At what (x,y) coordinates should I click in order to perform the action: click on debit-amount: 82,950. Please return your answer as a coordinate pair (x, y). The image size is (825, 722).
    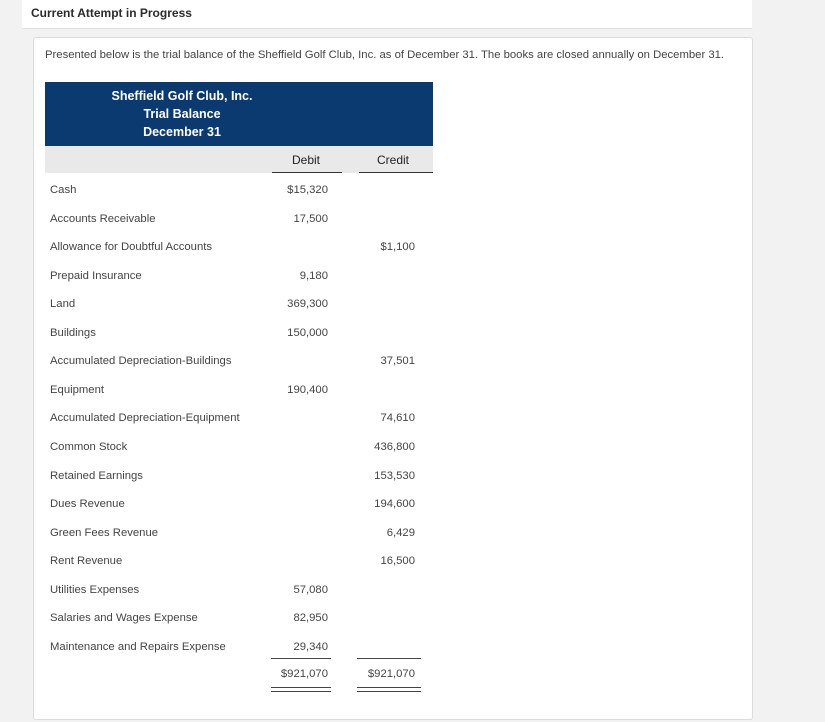
    Looking at the image, I should click on (310, 618).